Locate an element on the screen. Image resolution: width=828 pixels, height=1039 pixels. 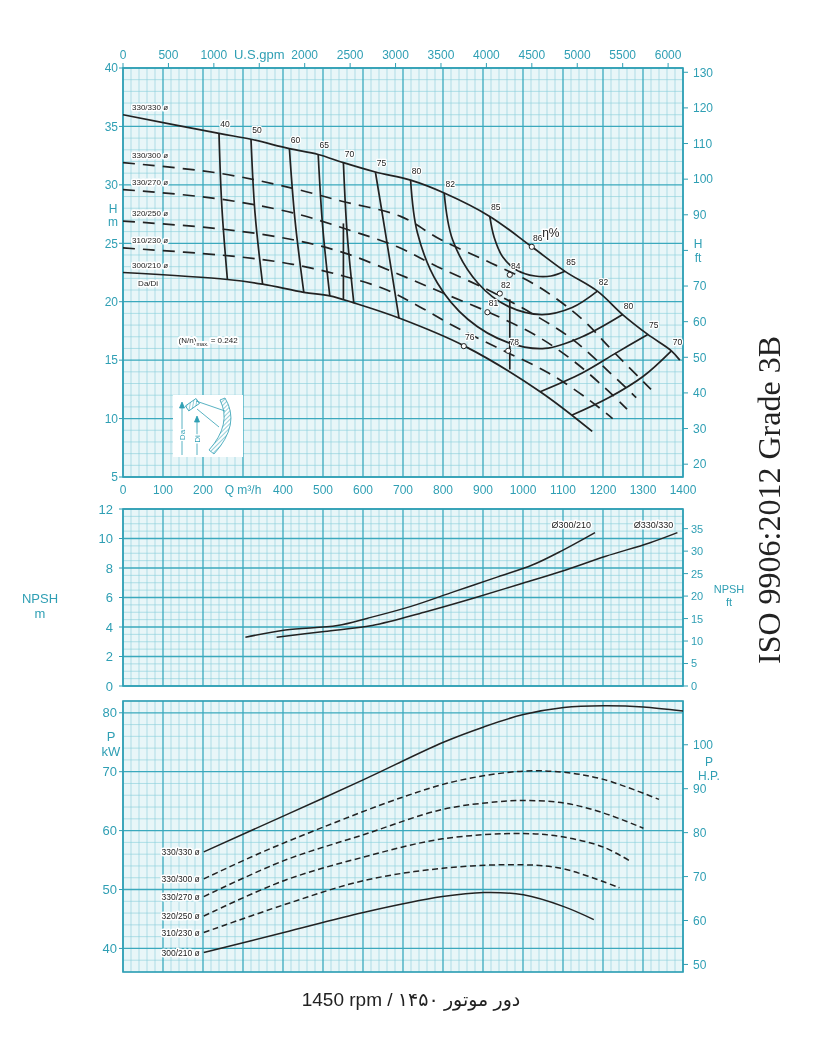
x2-tick-label: 4000 is located at coordinates (487, 55).